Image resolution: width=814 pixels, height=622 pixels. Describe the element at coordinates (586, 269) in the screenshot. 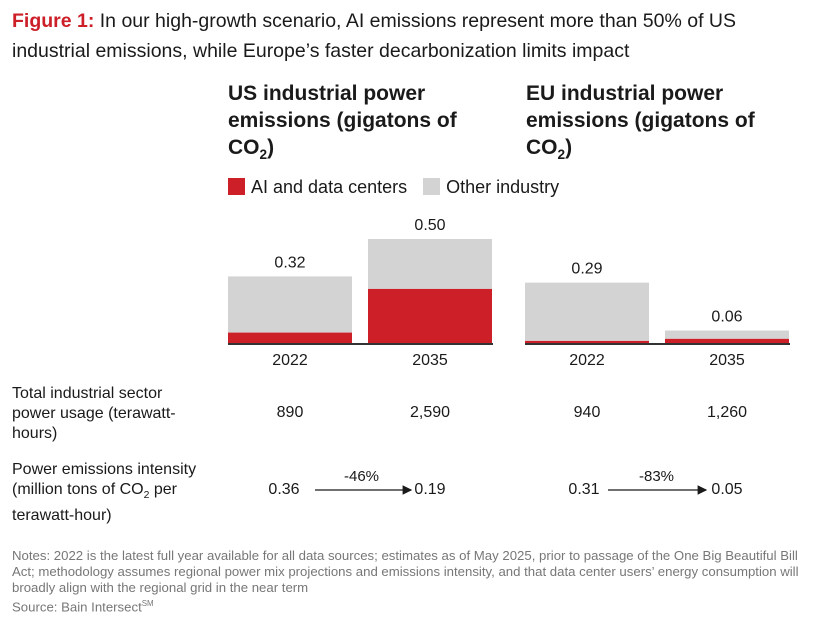

I see `bar-total-label: 0.29` at that location.